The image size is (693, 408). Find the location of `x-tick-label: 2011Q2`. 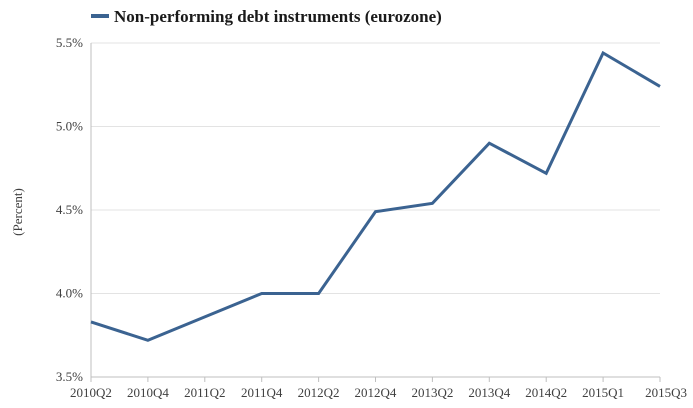

x-tick-label: 2011Q2 is located at coordinates (204, 392).